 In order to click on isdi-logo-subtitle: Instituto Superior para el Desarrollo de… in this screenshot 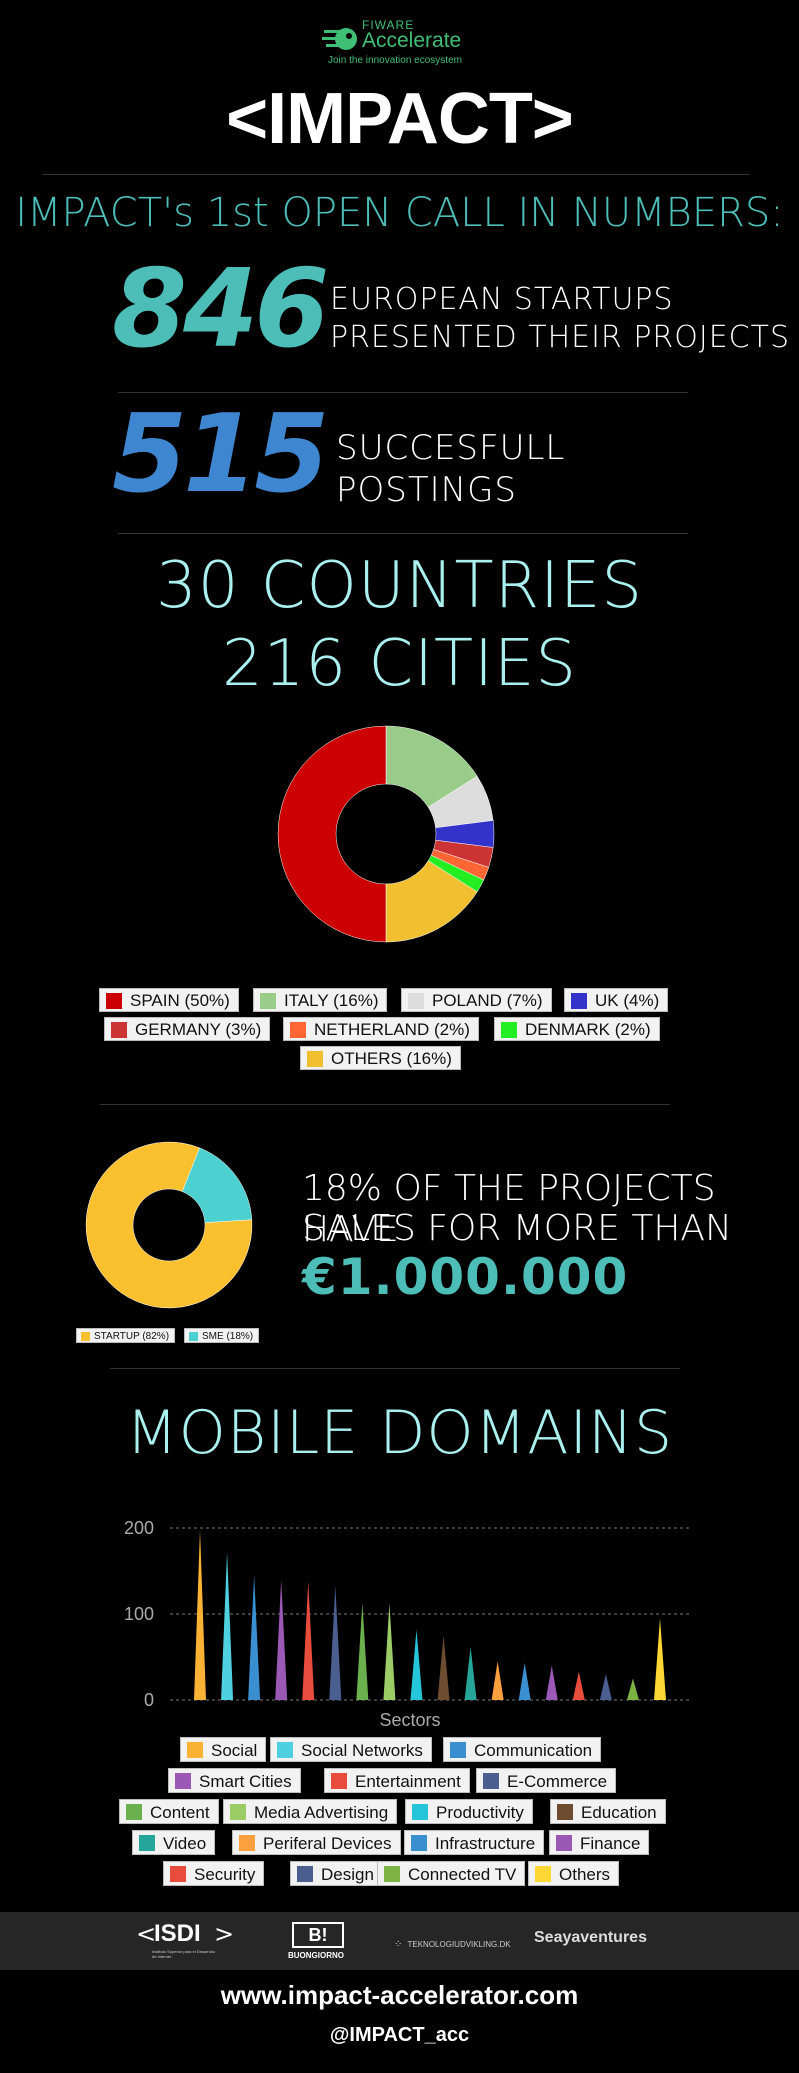, I will do `click(183, 1954)`.